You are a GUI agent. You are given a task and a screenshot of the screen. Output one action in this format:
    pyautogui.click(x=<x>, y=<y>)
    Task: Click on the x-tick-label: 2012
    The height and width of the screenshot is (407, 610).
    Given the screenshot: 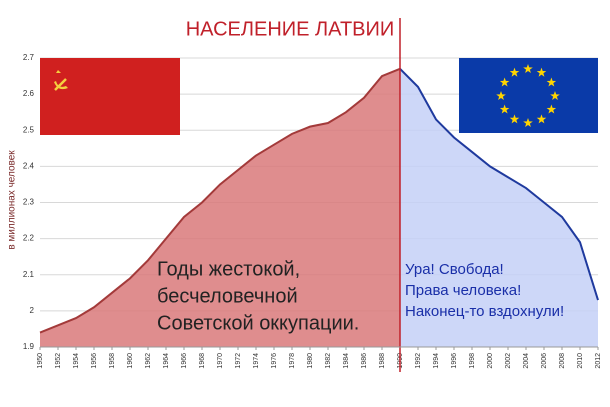 What is the action you would take?
    pyautogui.click(x=598, y=361)
    